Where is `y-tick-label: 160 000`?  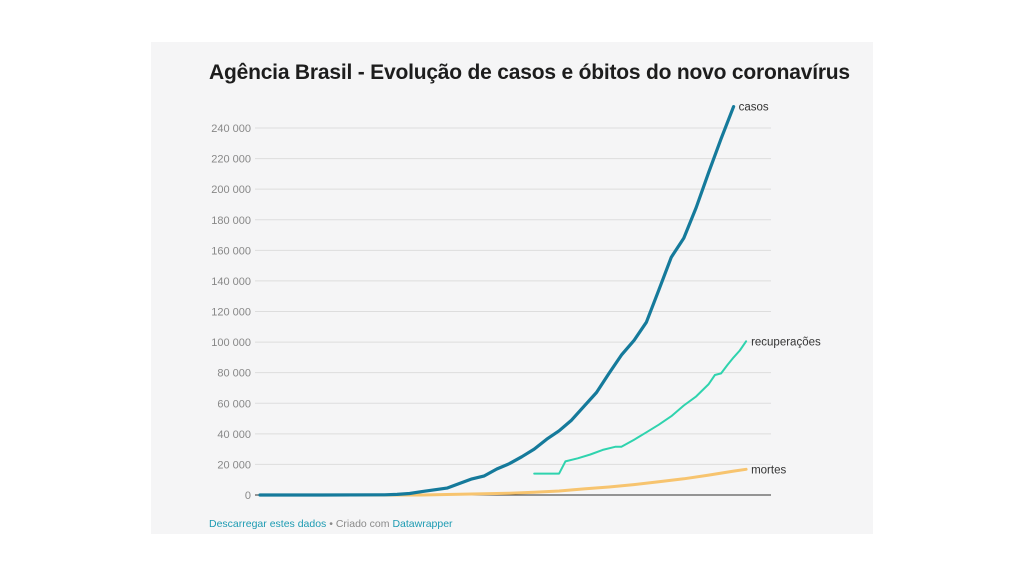
y-tick-label: 160 000 is located at coordinates (231, 251).